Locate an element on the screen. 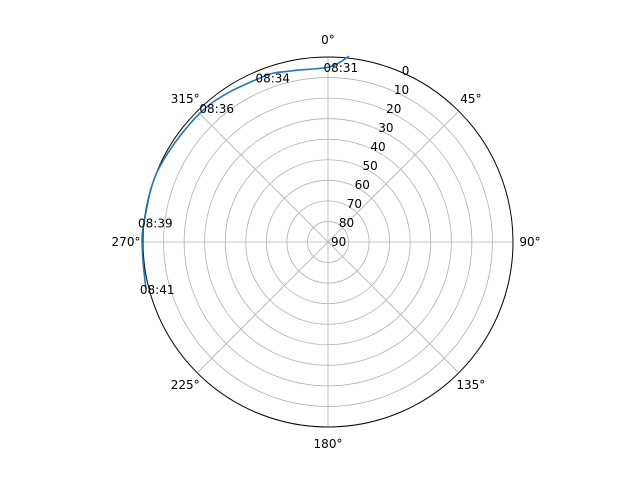  theta-tick-label: 135° is located at coordinates (470, 385).